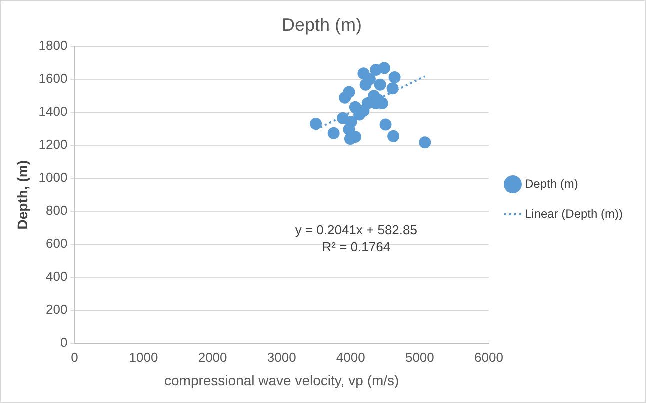 The image size is (646, 403). What do you see at coordinates (356, 230) in the screenshot?
I see `annotation: y = 0.2041x + 582.85` at bounding box center [356, 230].